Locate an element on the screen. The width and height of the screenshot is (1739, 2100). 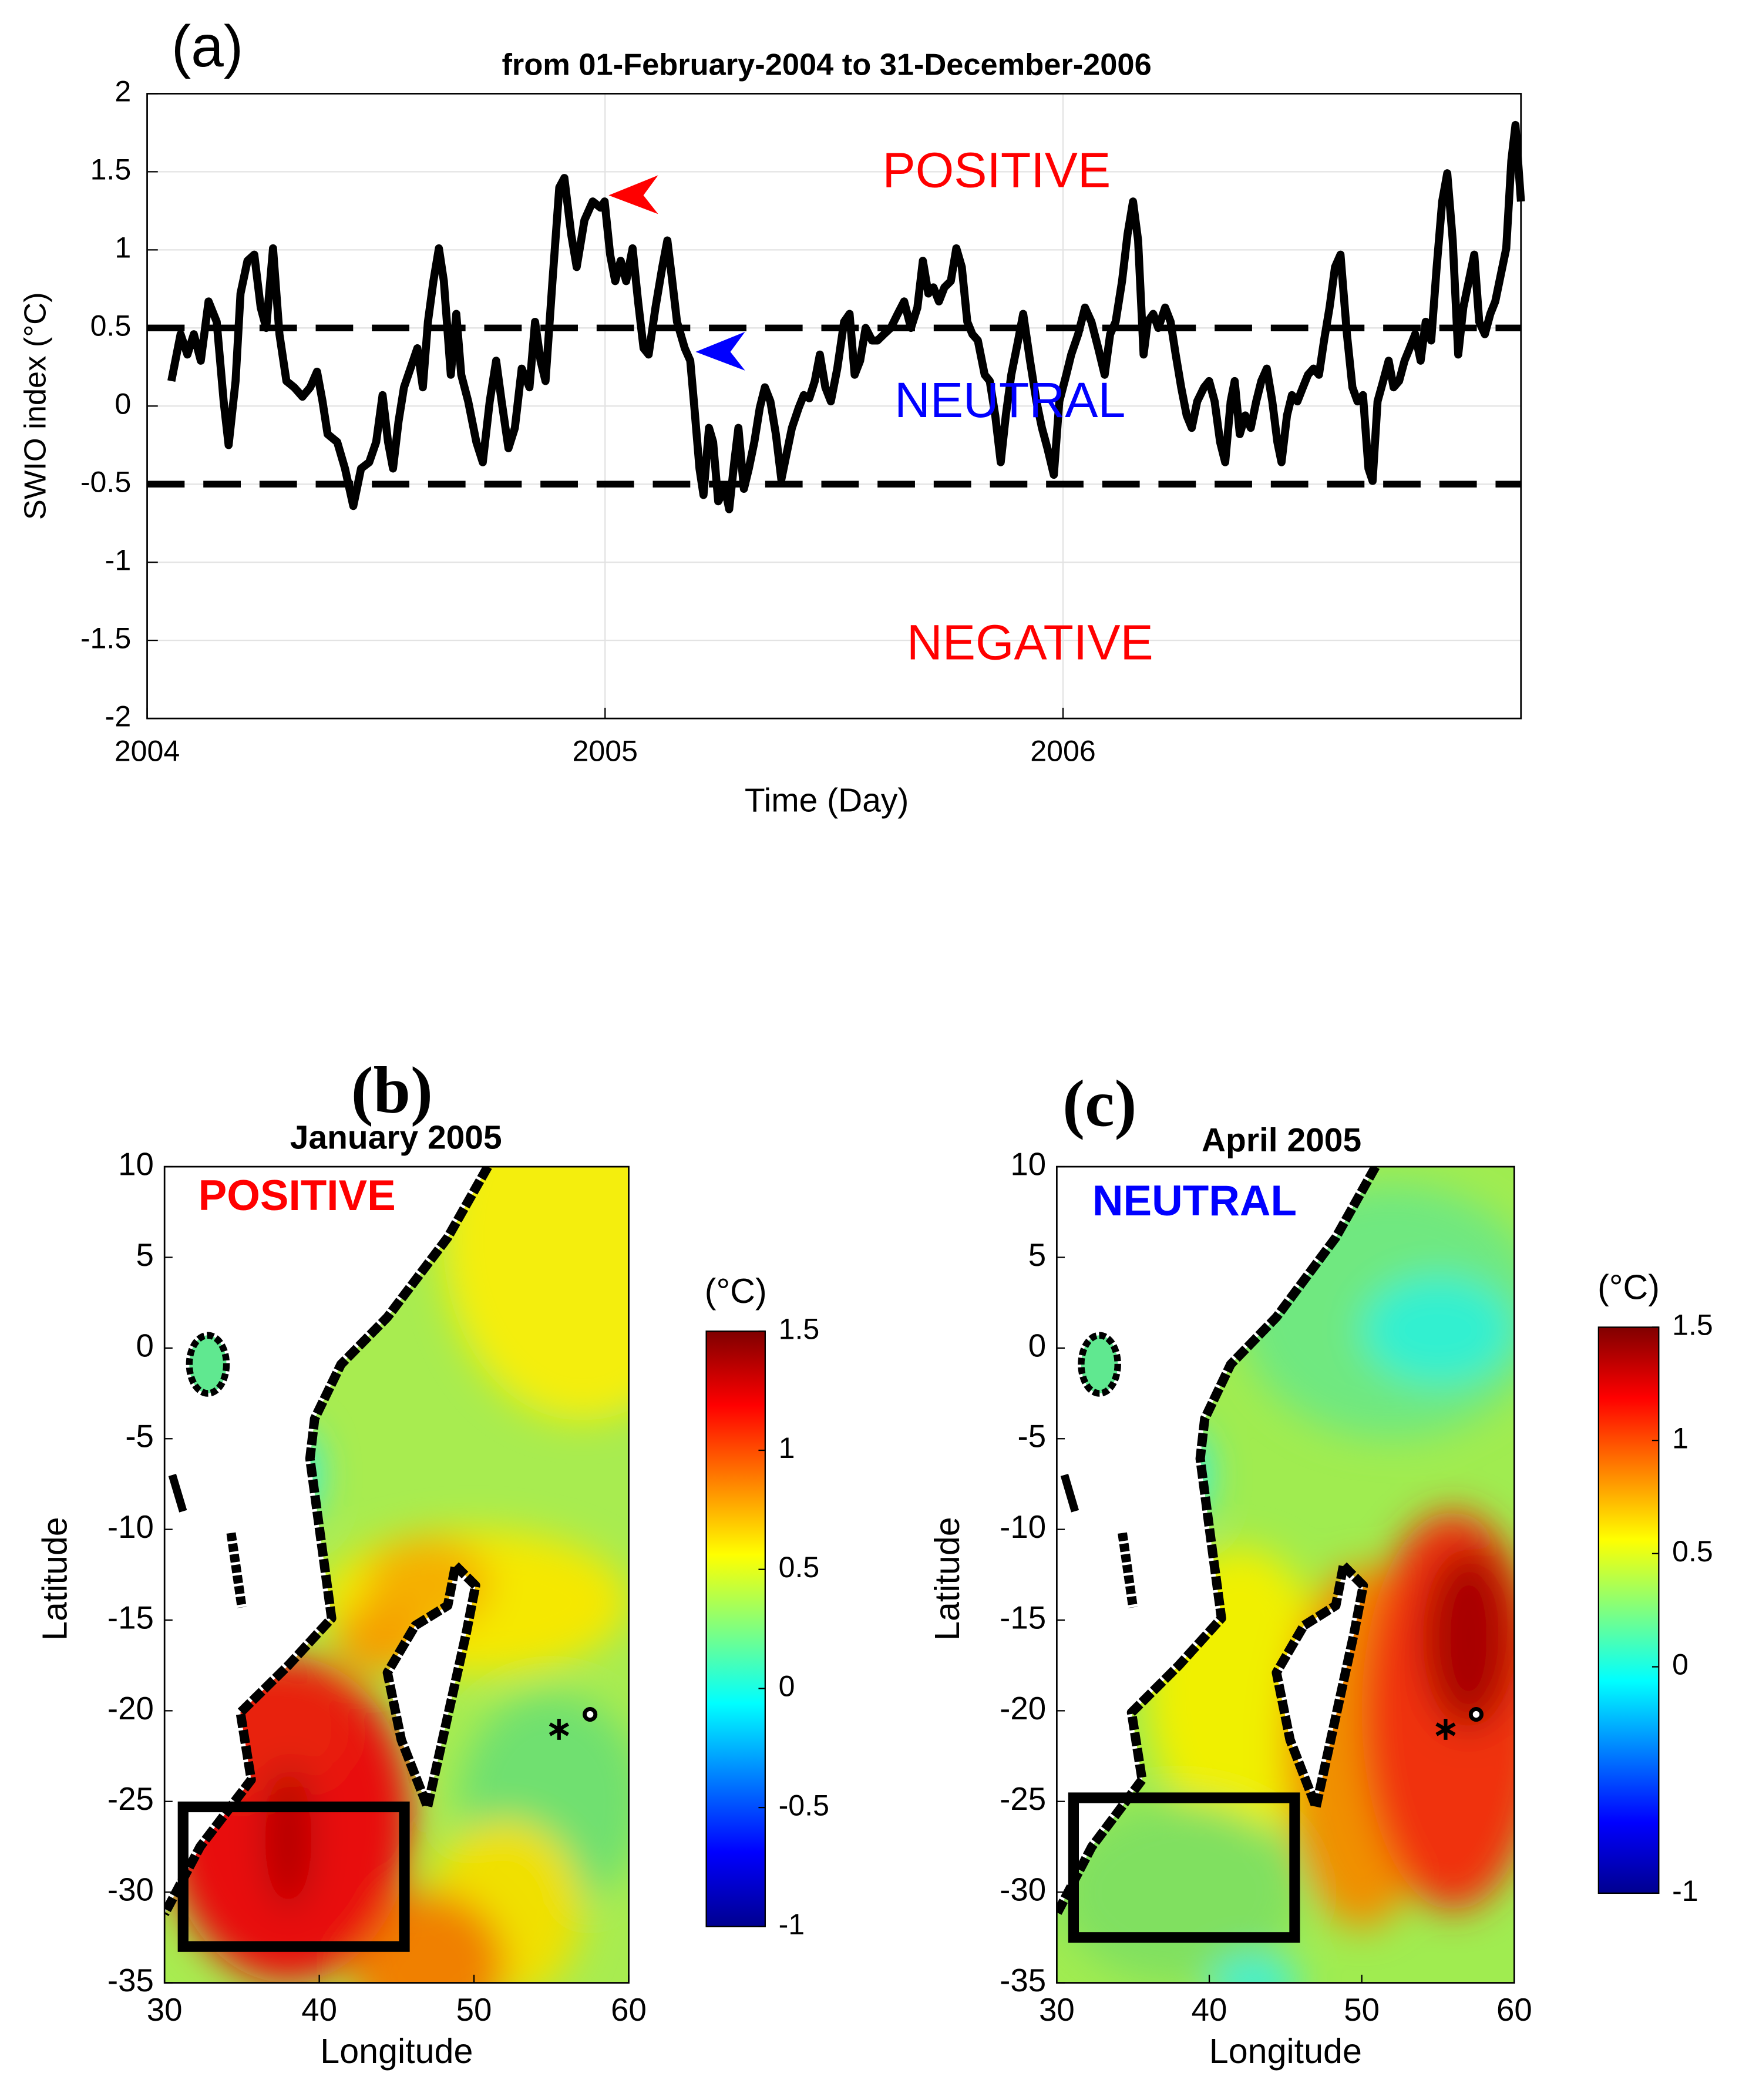
map-title: April 2005 is located at coordinates (1281, 1140).